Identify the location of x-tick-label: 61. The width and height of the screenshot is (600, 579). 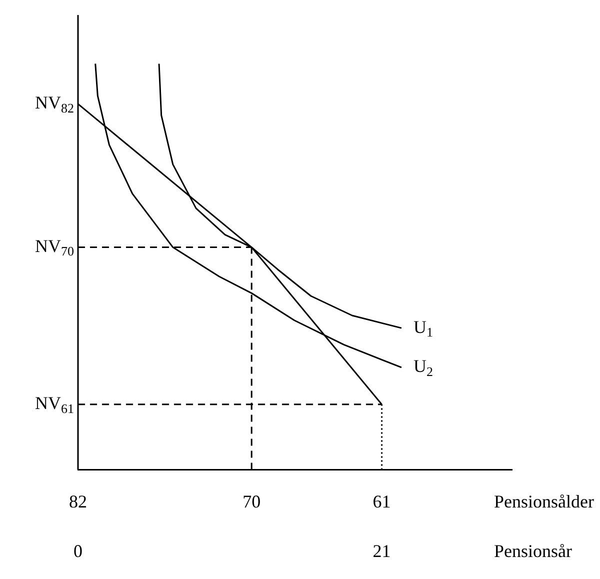
(381, 501).